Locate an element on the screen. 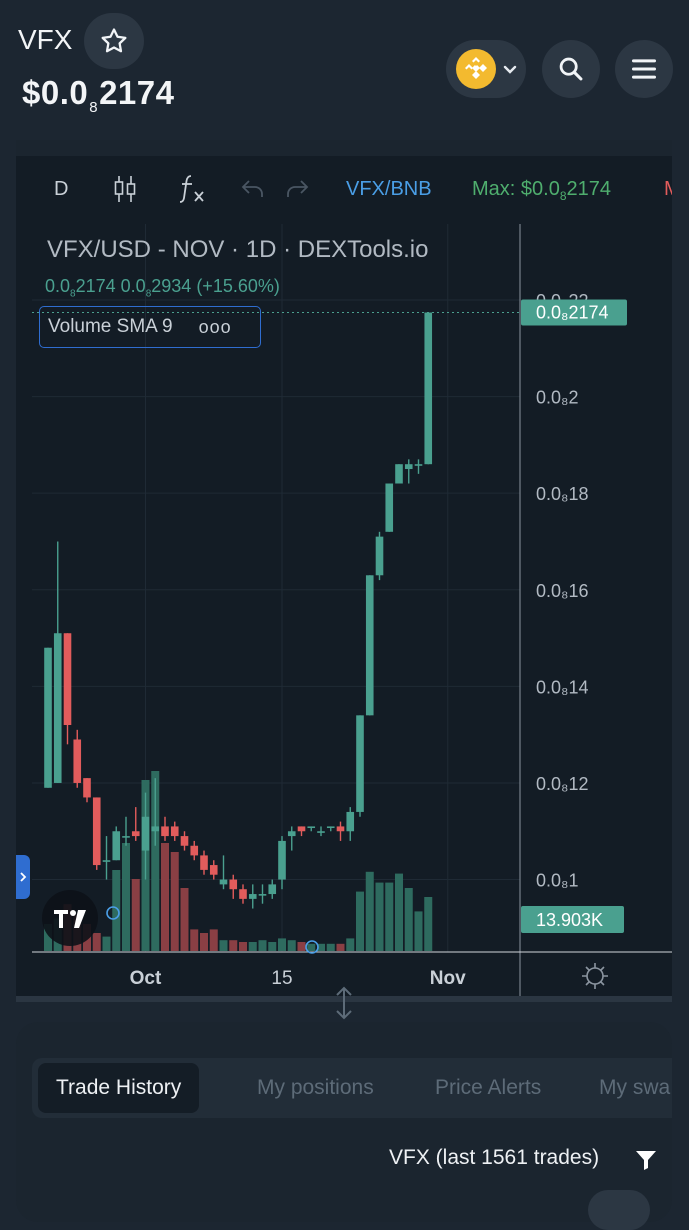 Image resolution: width=689 pixels, height=1230 pixels. menu-button is located at coordinates (644, 69).